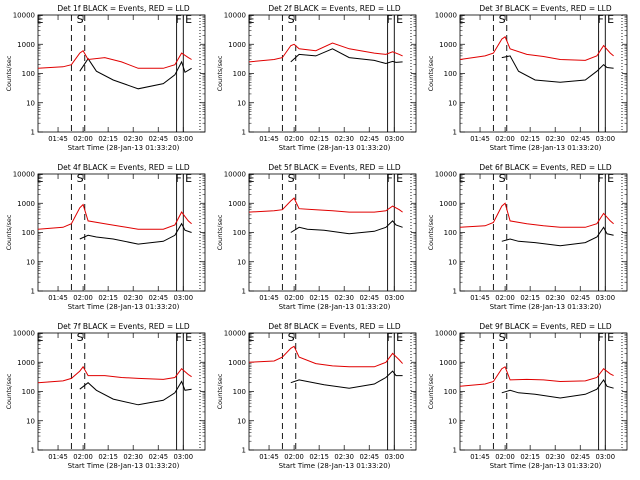 The width and height of the screenshot is (640, 480). Describe the element at coordinates (334, 8) in the screenshot. I see `panel-title: Det 2f BLACK = Events, RED = LLD` at that location.